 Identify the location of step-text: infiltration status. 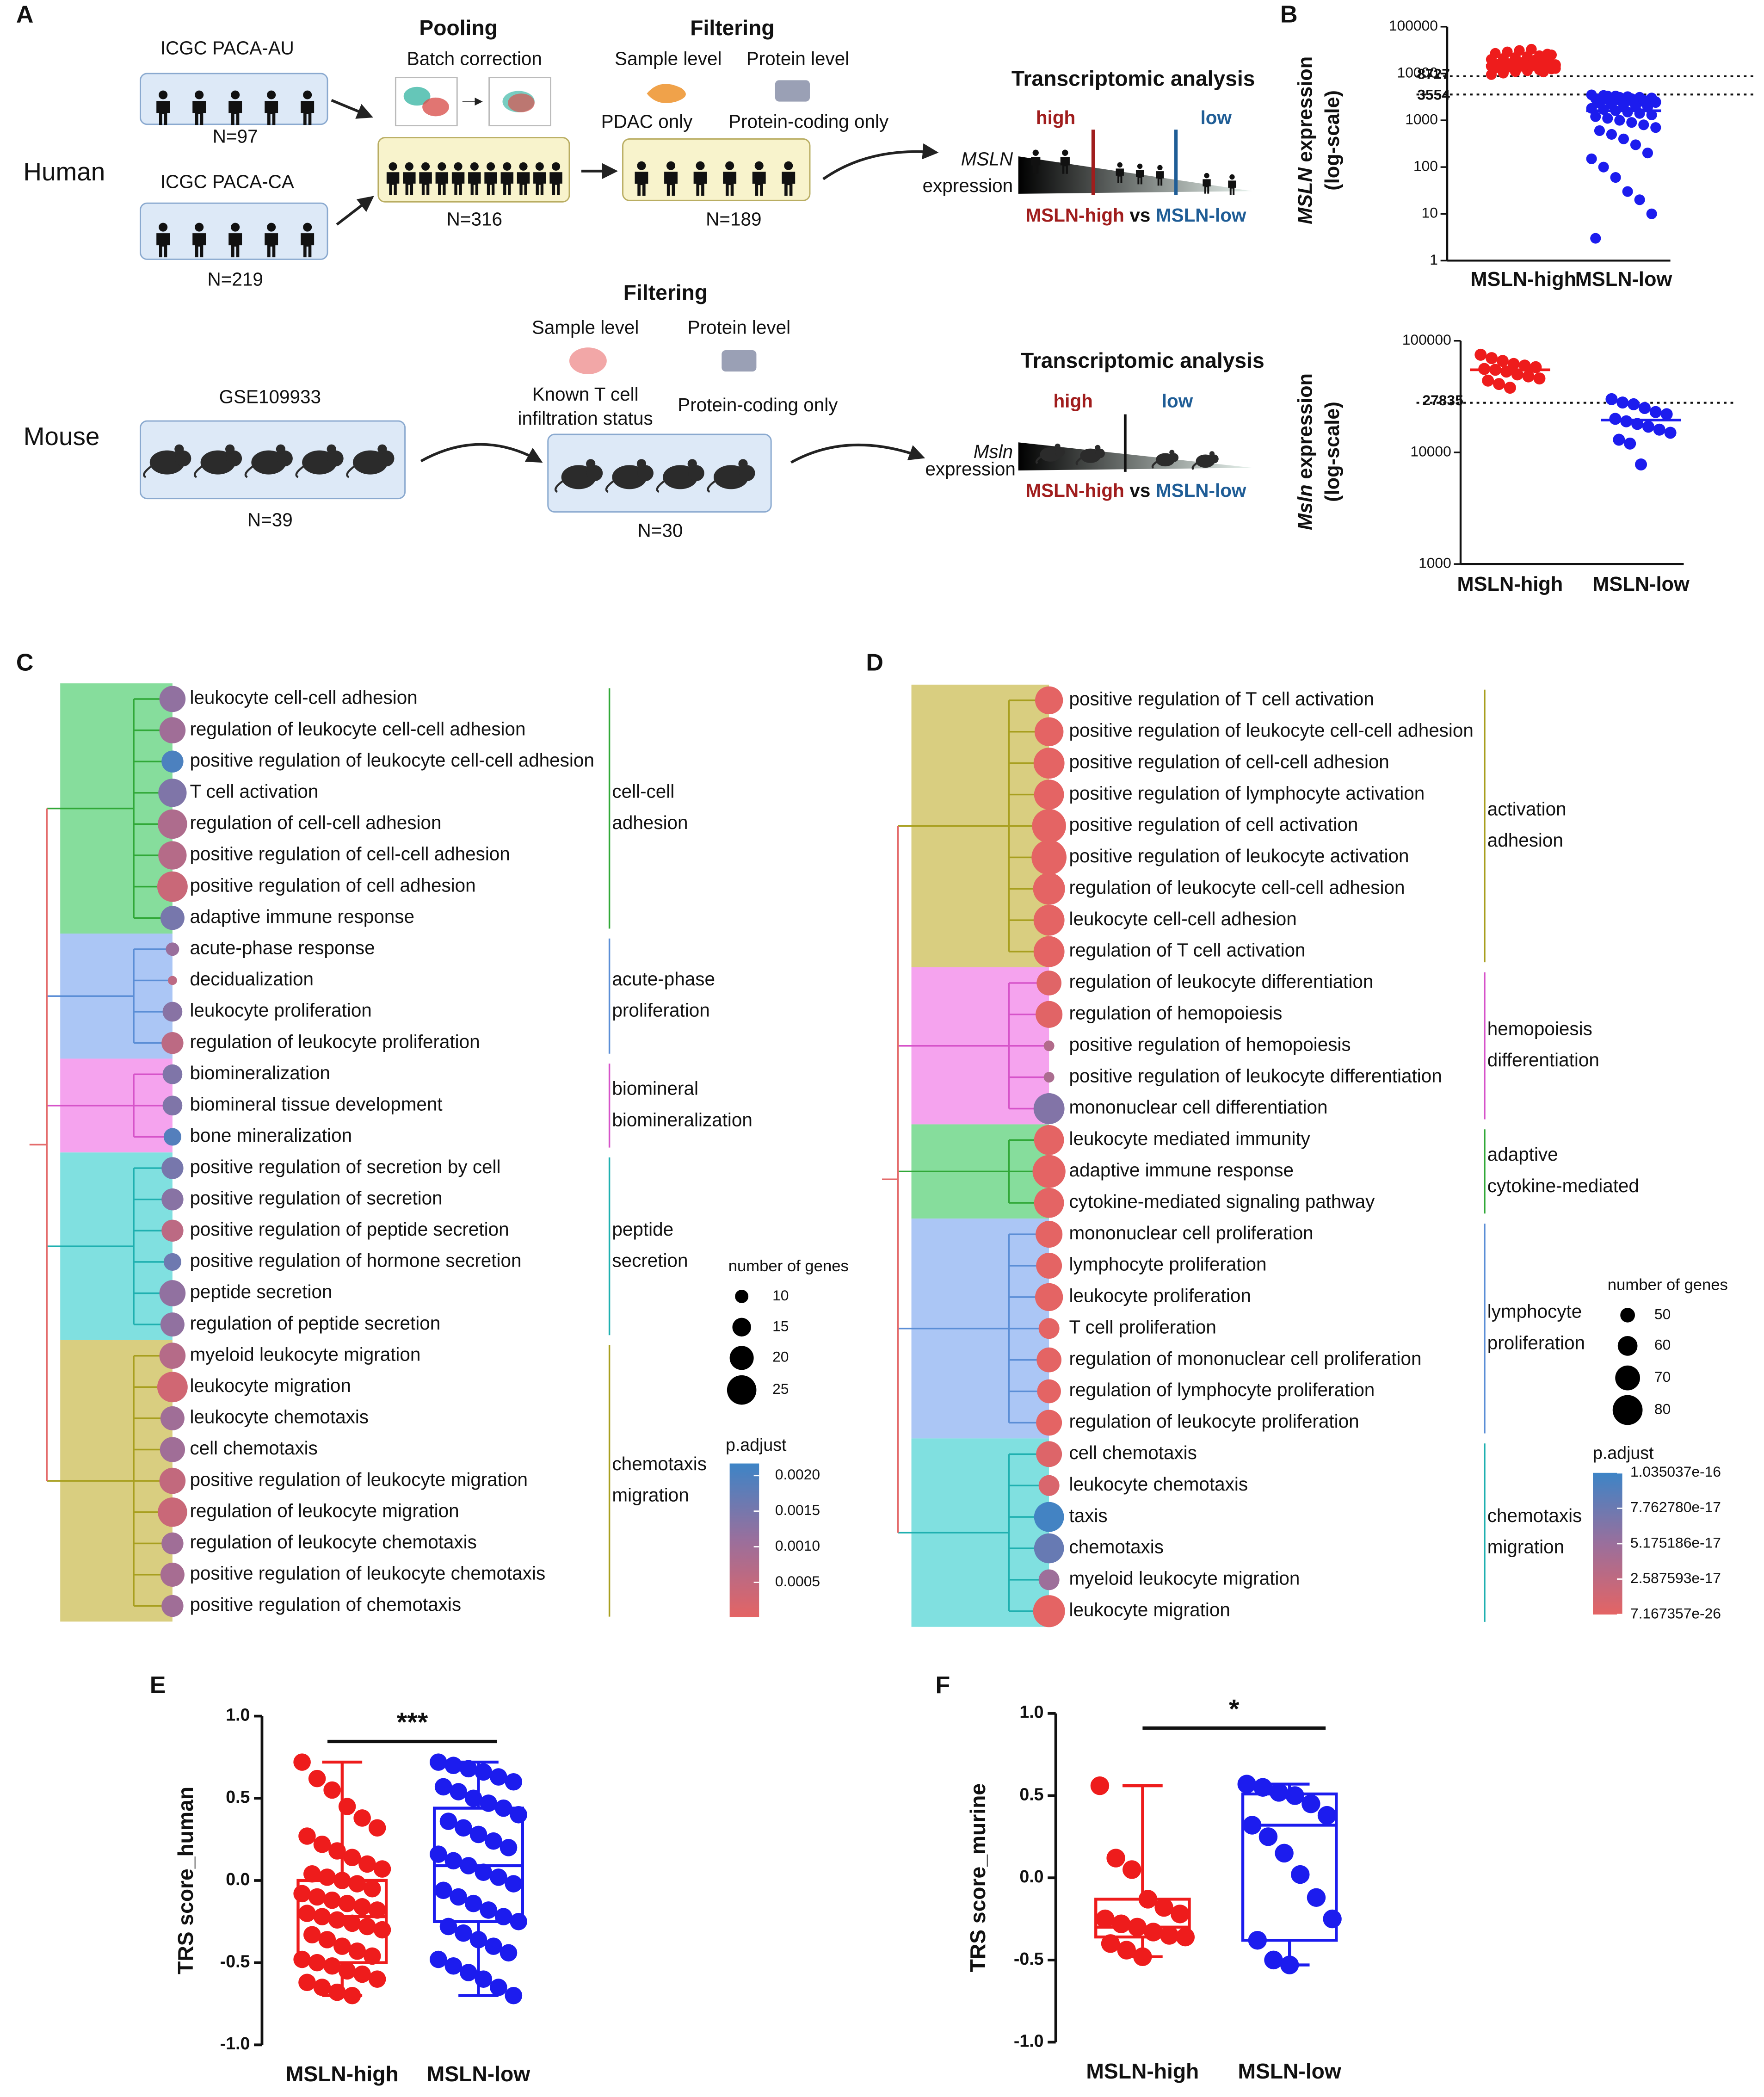
(585, 418).